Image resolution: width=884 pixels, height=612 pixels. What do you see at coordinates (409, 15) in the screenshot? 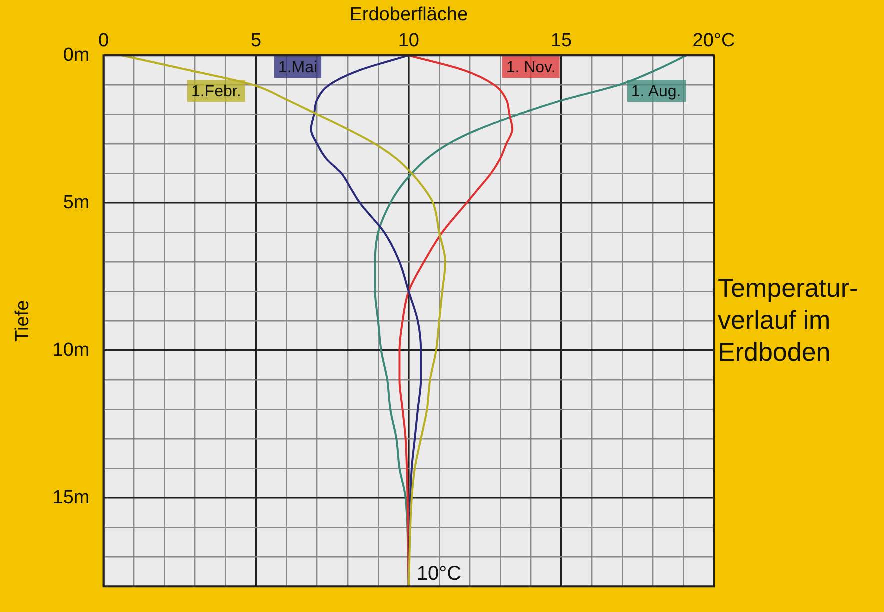
I see `x-axis-title: Erdoberfläche` at bounding box center [409, 15].